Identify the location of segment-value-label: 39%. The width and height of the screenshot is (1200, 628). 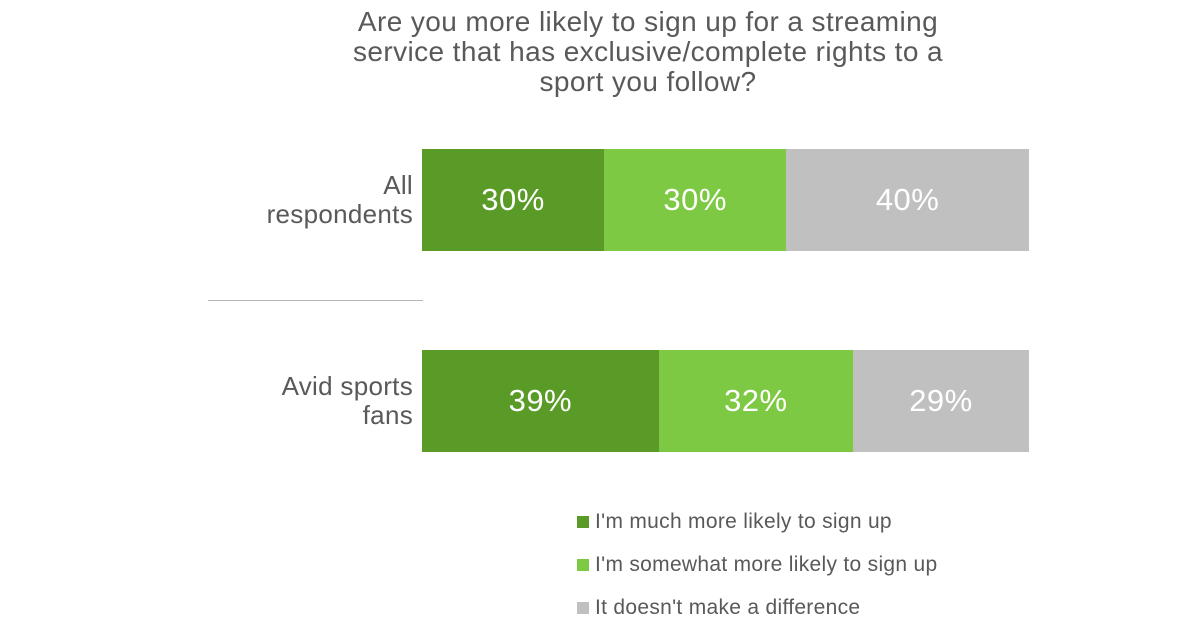
(540, 400).